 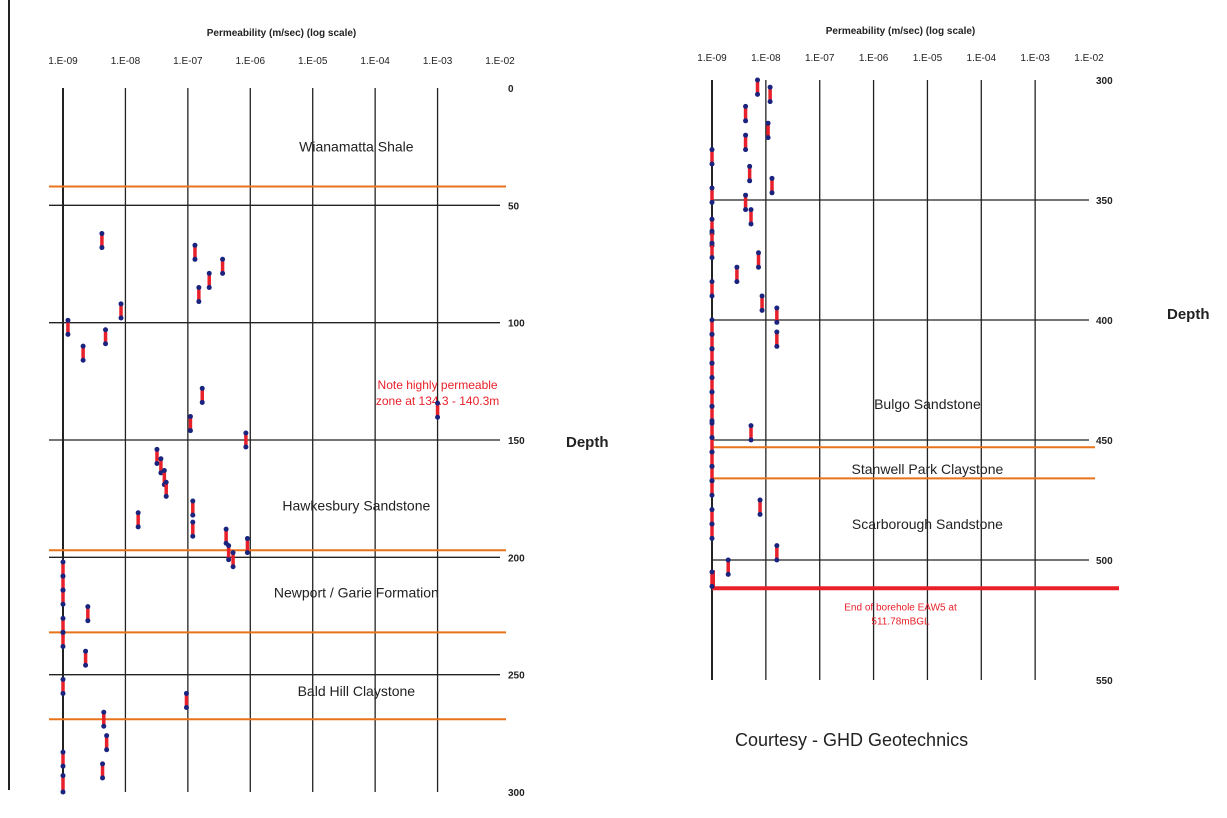 What do you see at coordinates (516, 676) in the screenshot?
I see `y-tick-label: 250` at bounding box center [516, 676].